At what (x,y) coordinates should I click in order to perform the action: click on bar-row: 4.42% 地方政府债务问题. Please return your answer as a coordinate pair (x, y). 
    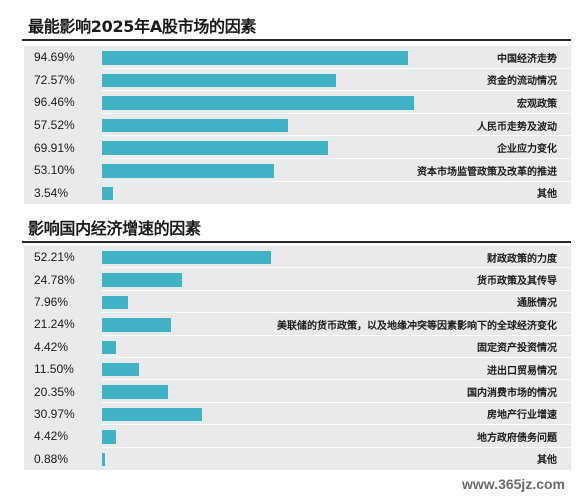
    Looking at the image, I should click on (297, 436).